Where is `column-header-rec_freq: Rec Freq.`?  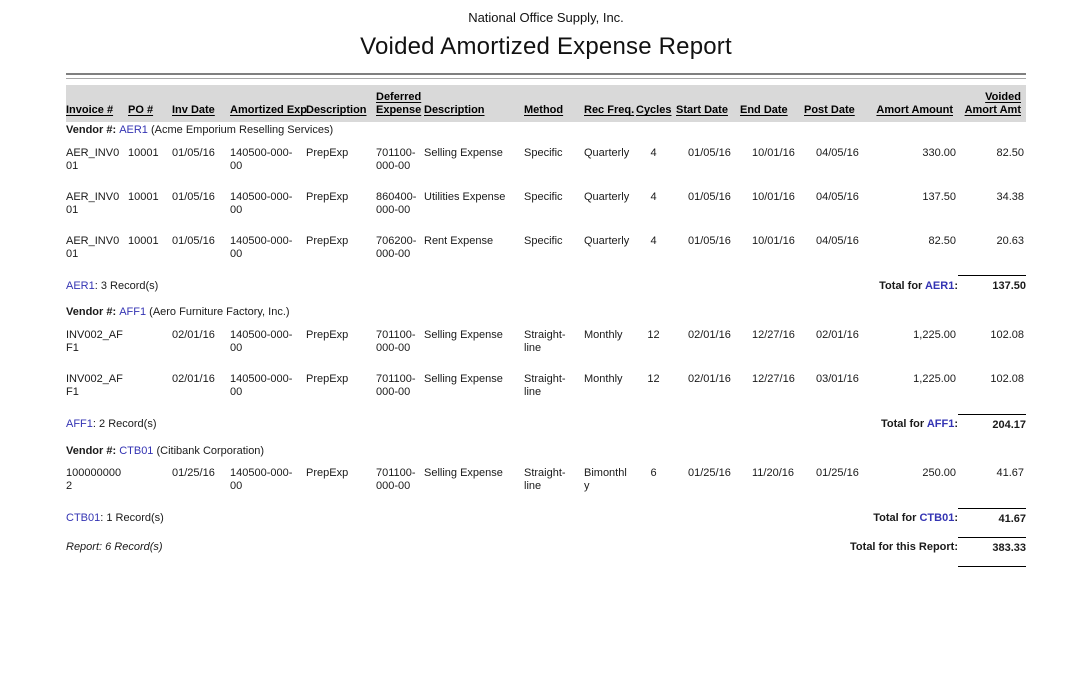
column-header-rec_freq: Rec Freq. is located at coordinates (610, 103).